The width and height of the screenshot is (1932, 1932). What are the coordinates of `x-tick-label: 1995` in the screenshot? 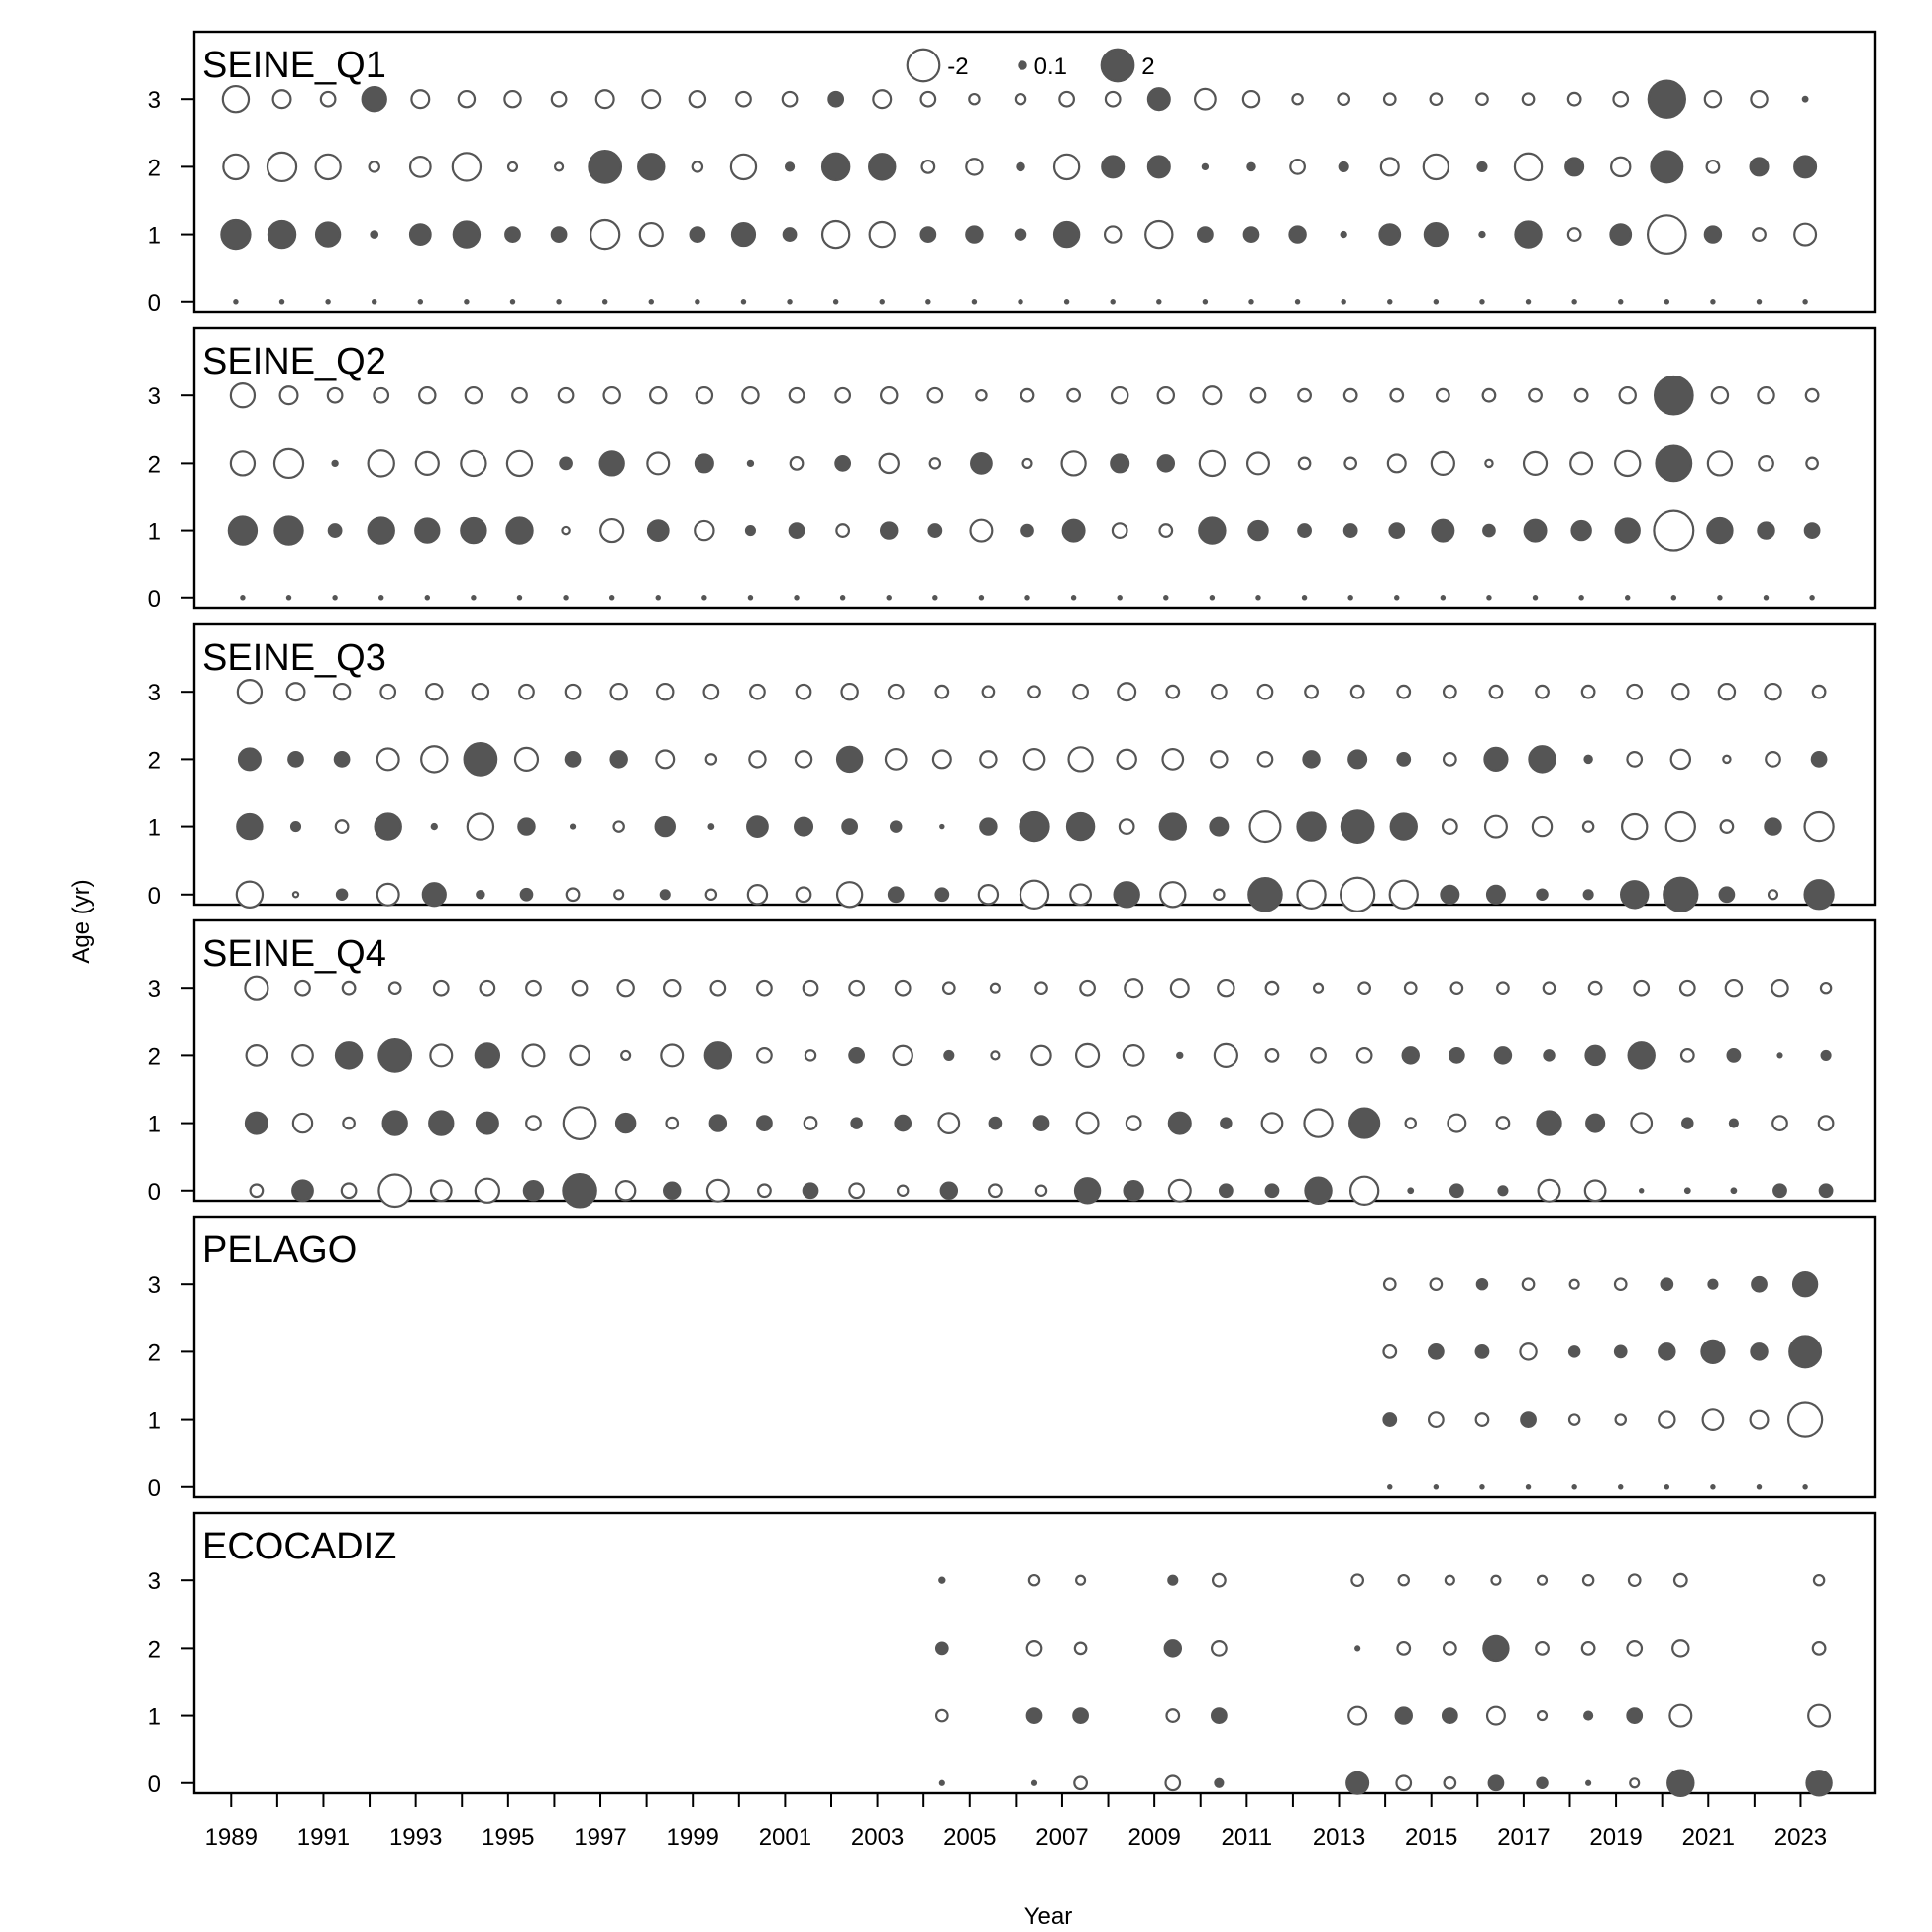 It's located at (508, 1837).